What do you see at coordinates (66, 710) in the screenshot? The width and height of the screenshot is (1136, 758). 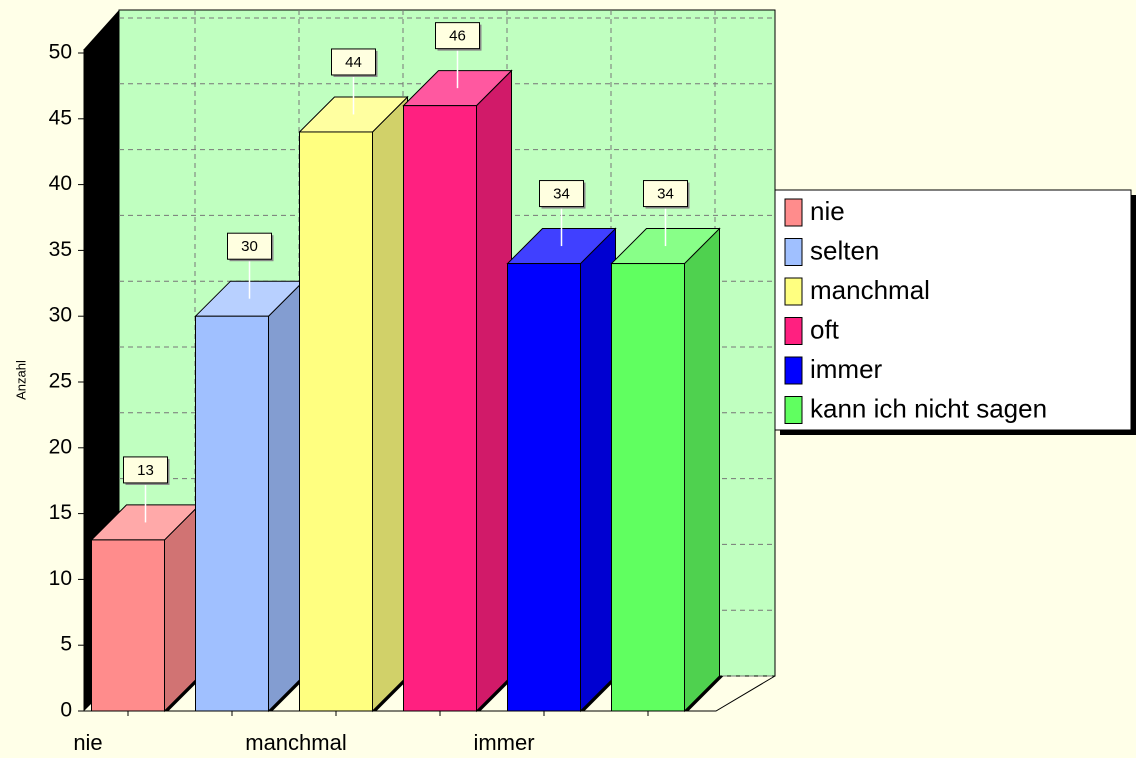 I see `y-tick-label: 0` at bounding box center [66, 710].